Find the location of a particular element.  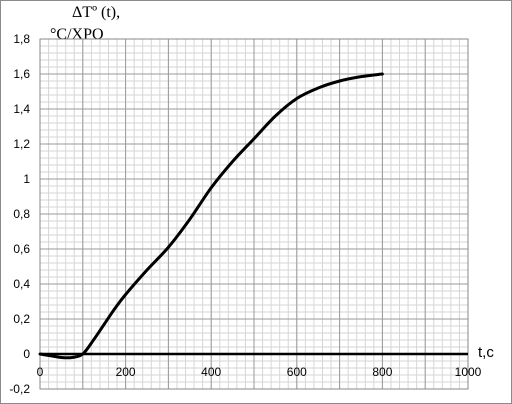

y-tick-label: 1,6 is located at coordinates (21, 74).